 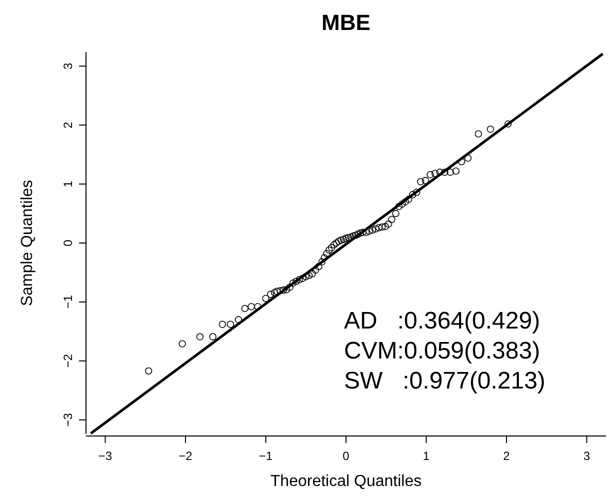 What do you see at coordinates (105, 456) in the screenshot?
I see `x-tick-label: −3` at bounding box center [105, 456].